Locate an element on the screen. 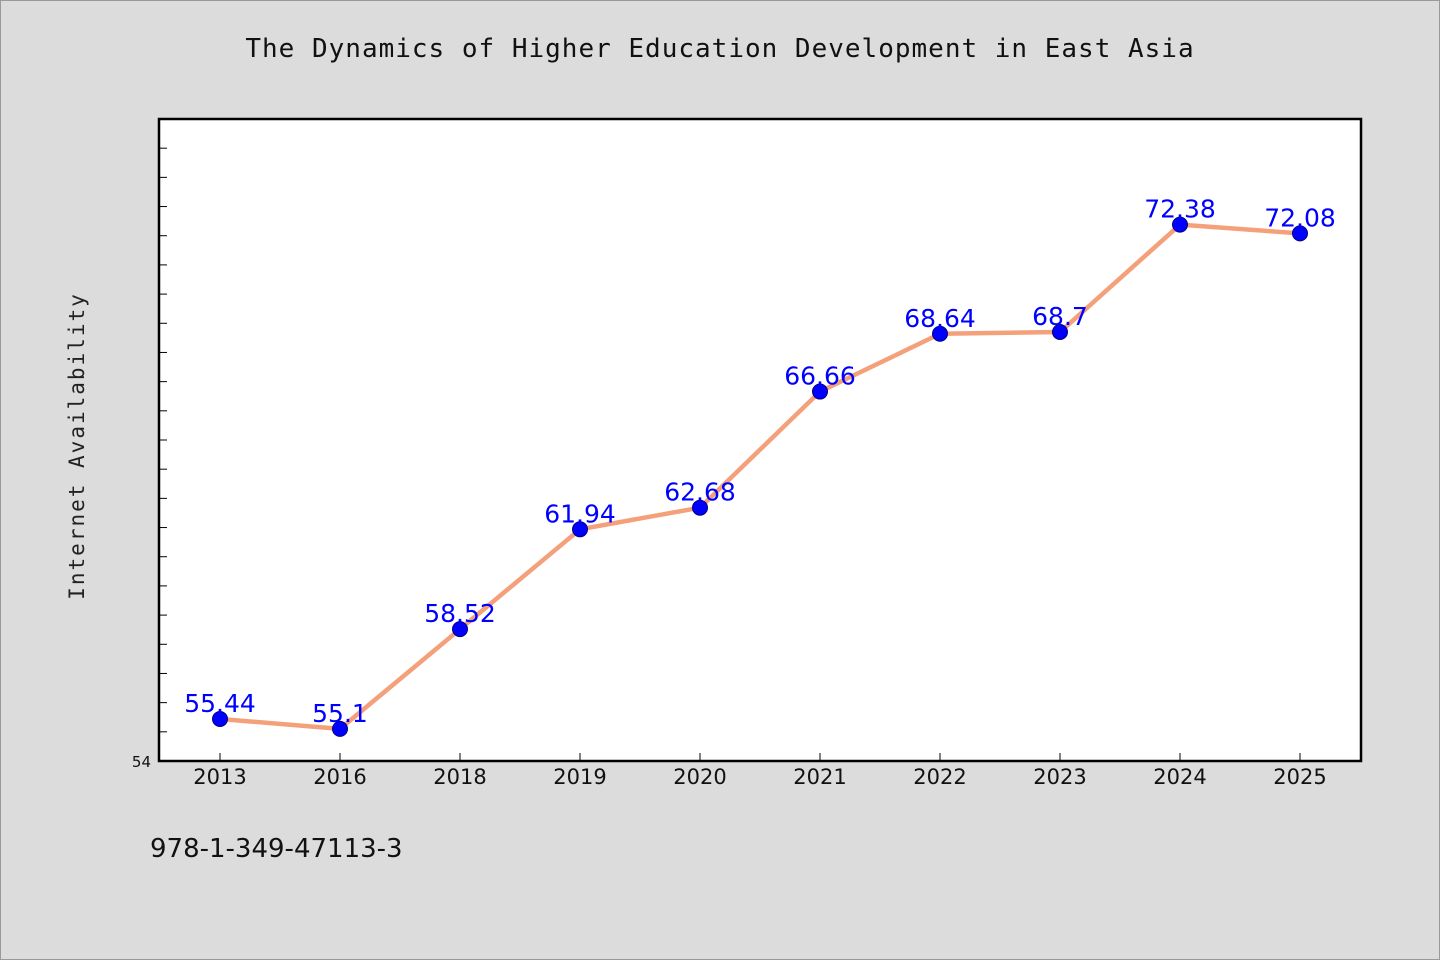 The width and height of the screenshot is (1440, 960). data-label: 72.38 is located at coordinates (1180, 209).